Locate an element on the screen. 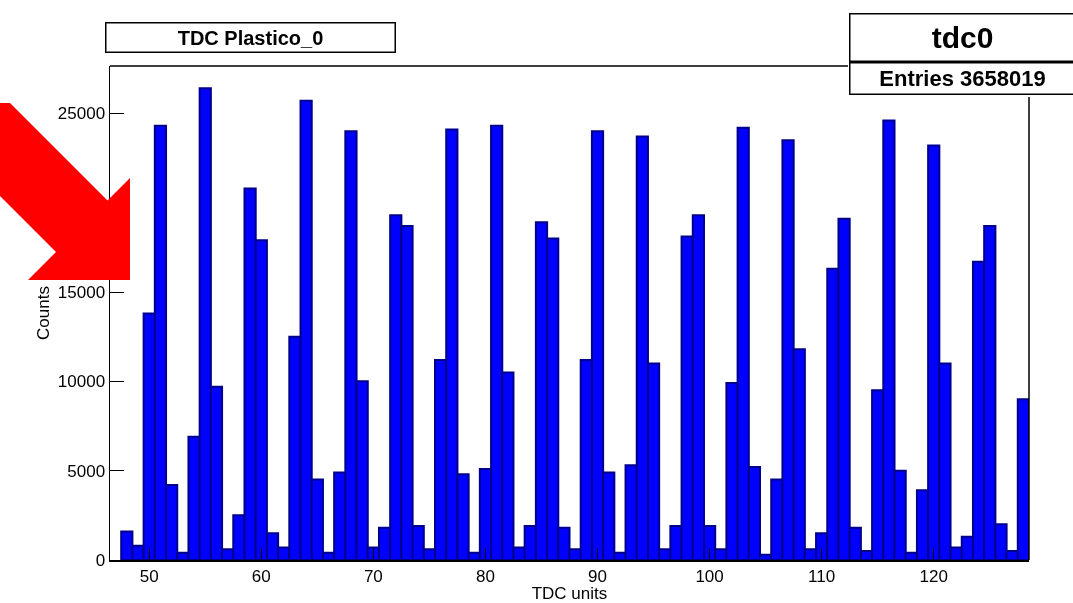  y-axis-title: Counts is located at coordinates (43, 313).